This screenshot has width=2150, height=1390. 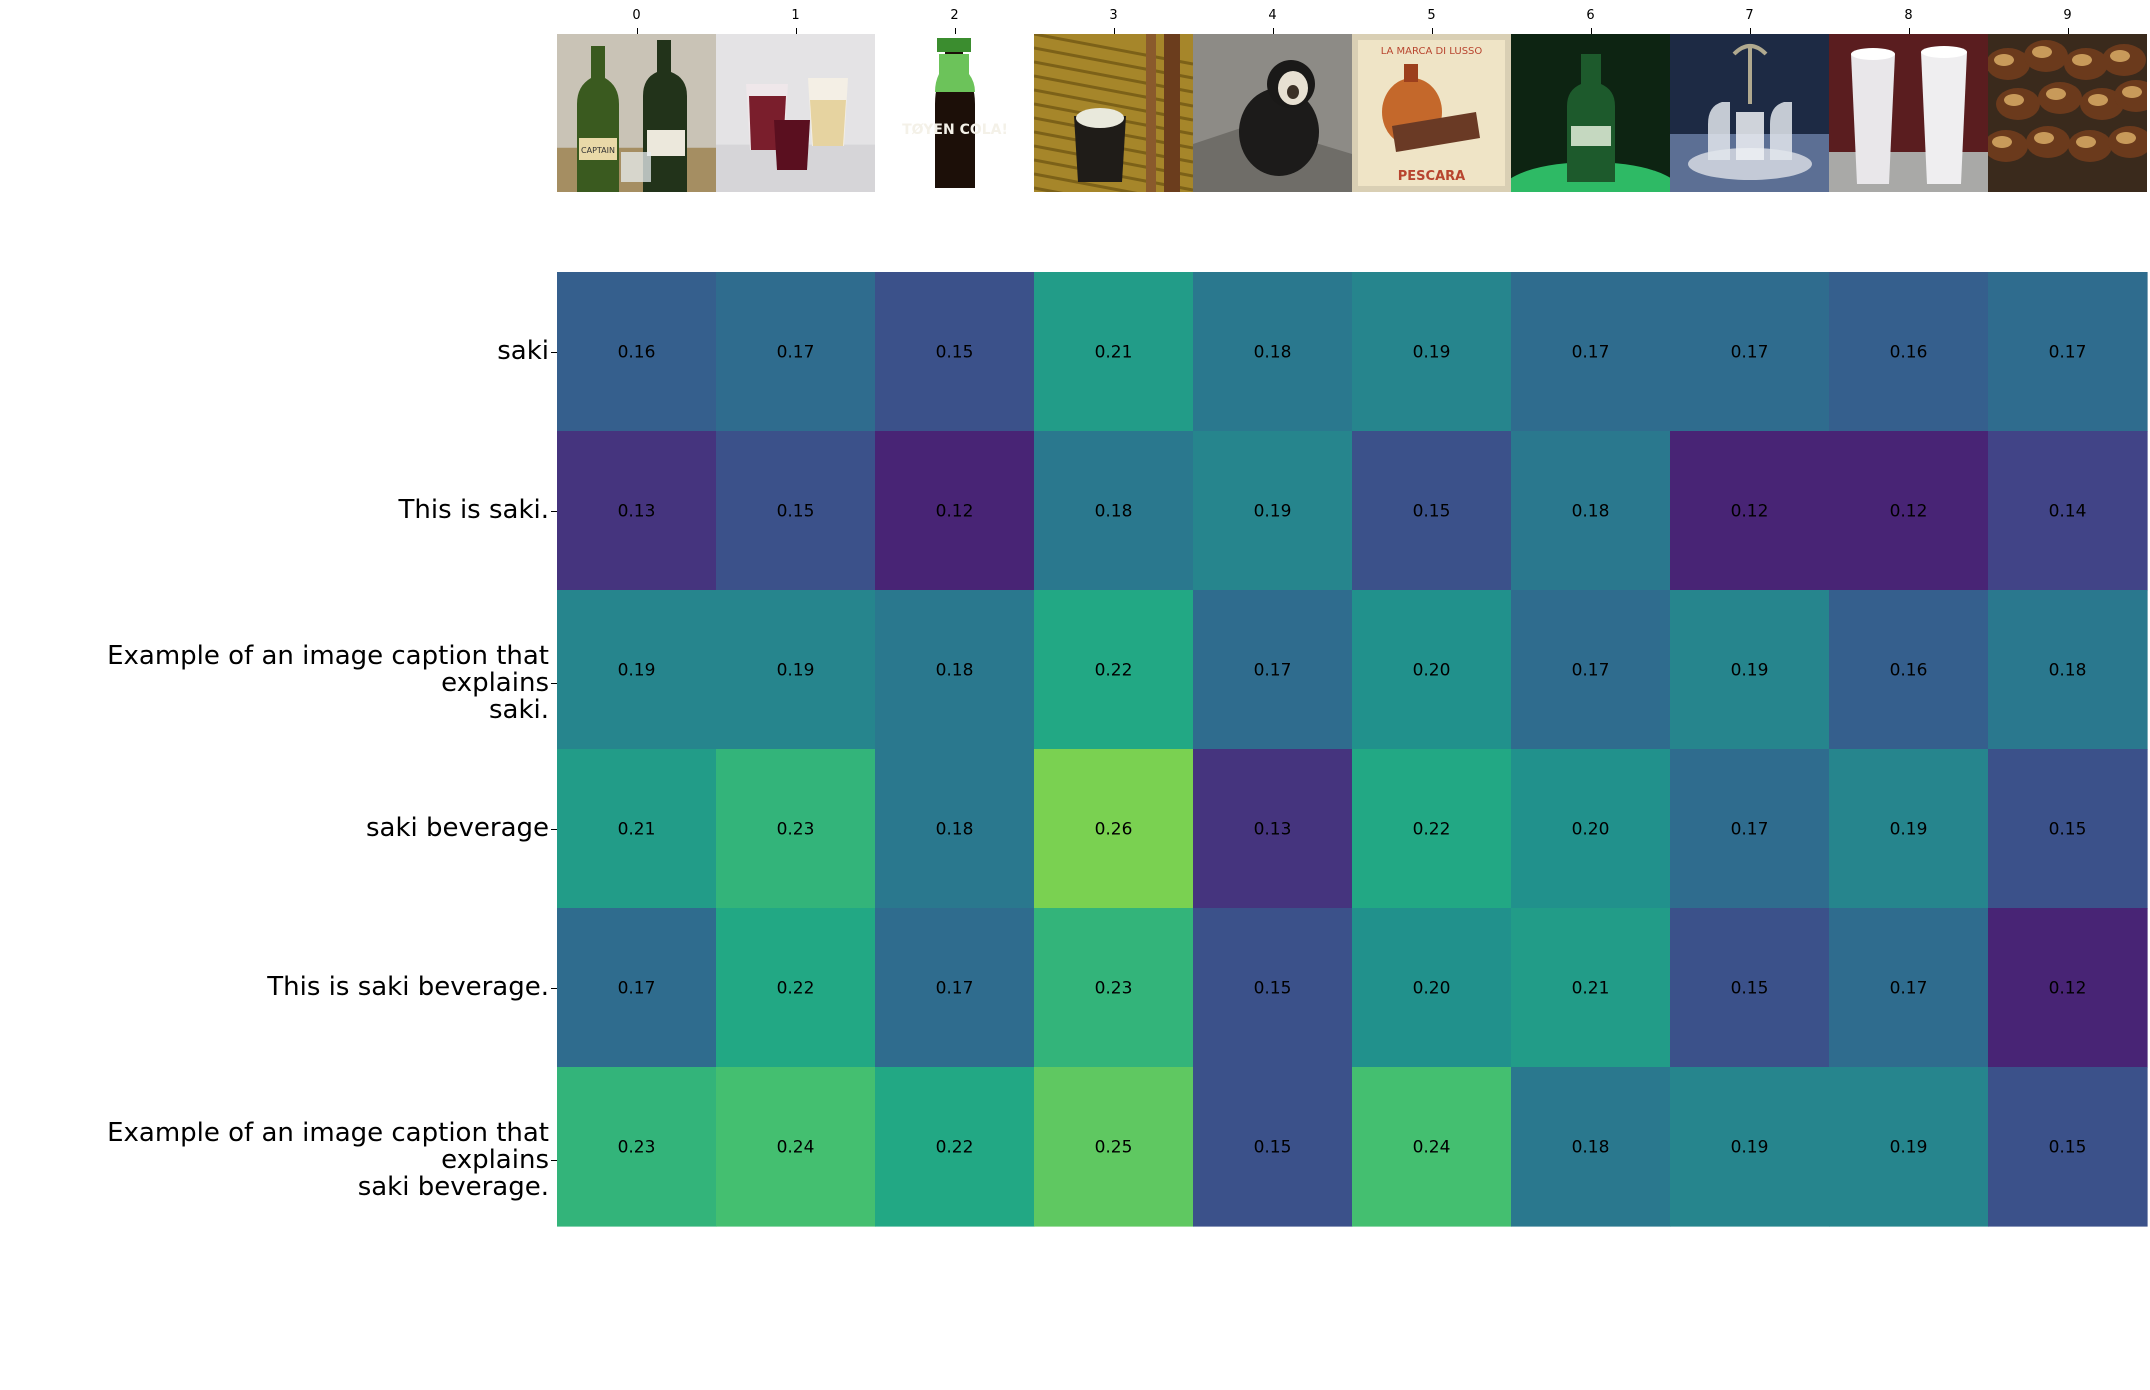 What do you see at coordinates (637, 670) in the screenshot?
I see `heatmap-cell-r2-c0` at bounding box center [637, 670].